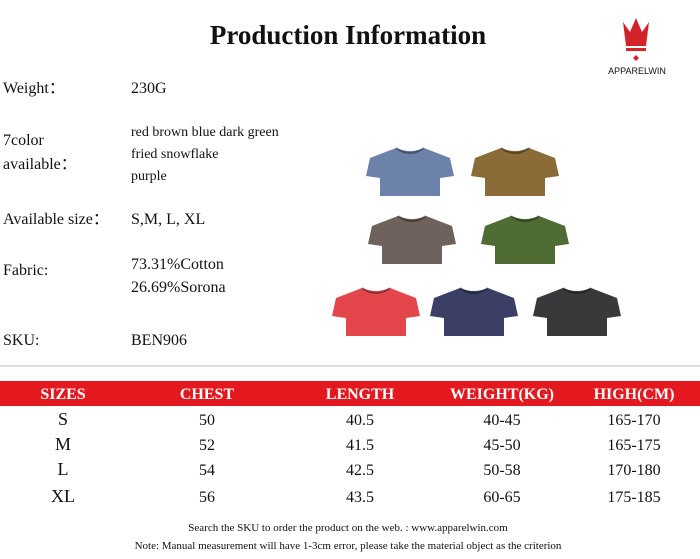 The width and height of the screenshot is (700, 559). What do you see at coordinates (207, 394) in the screenshot?
I see `table-header: CHEST` at bounding box center [207, 394].